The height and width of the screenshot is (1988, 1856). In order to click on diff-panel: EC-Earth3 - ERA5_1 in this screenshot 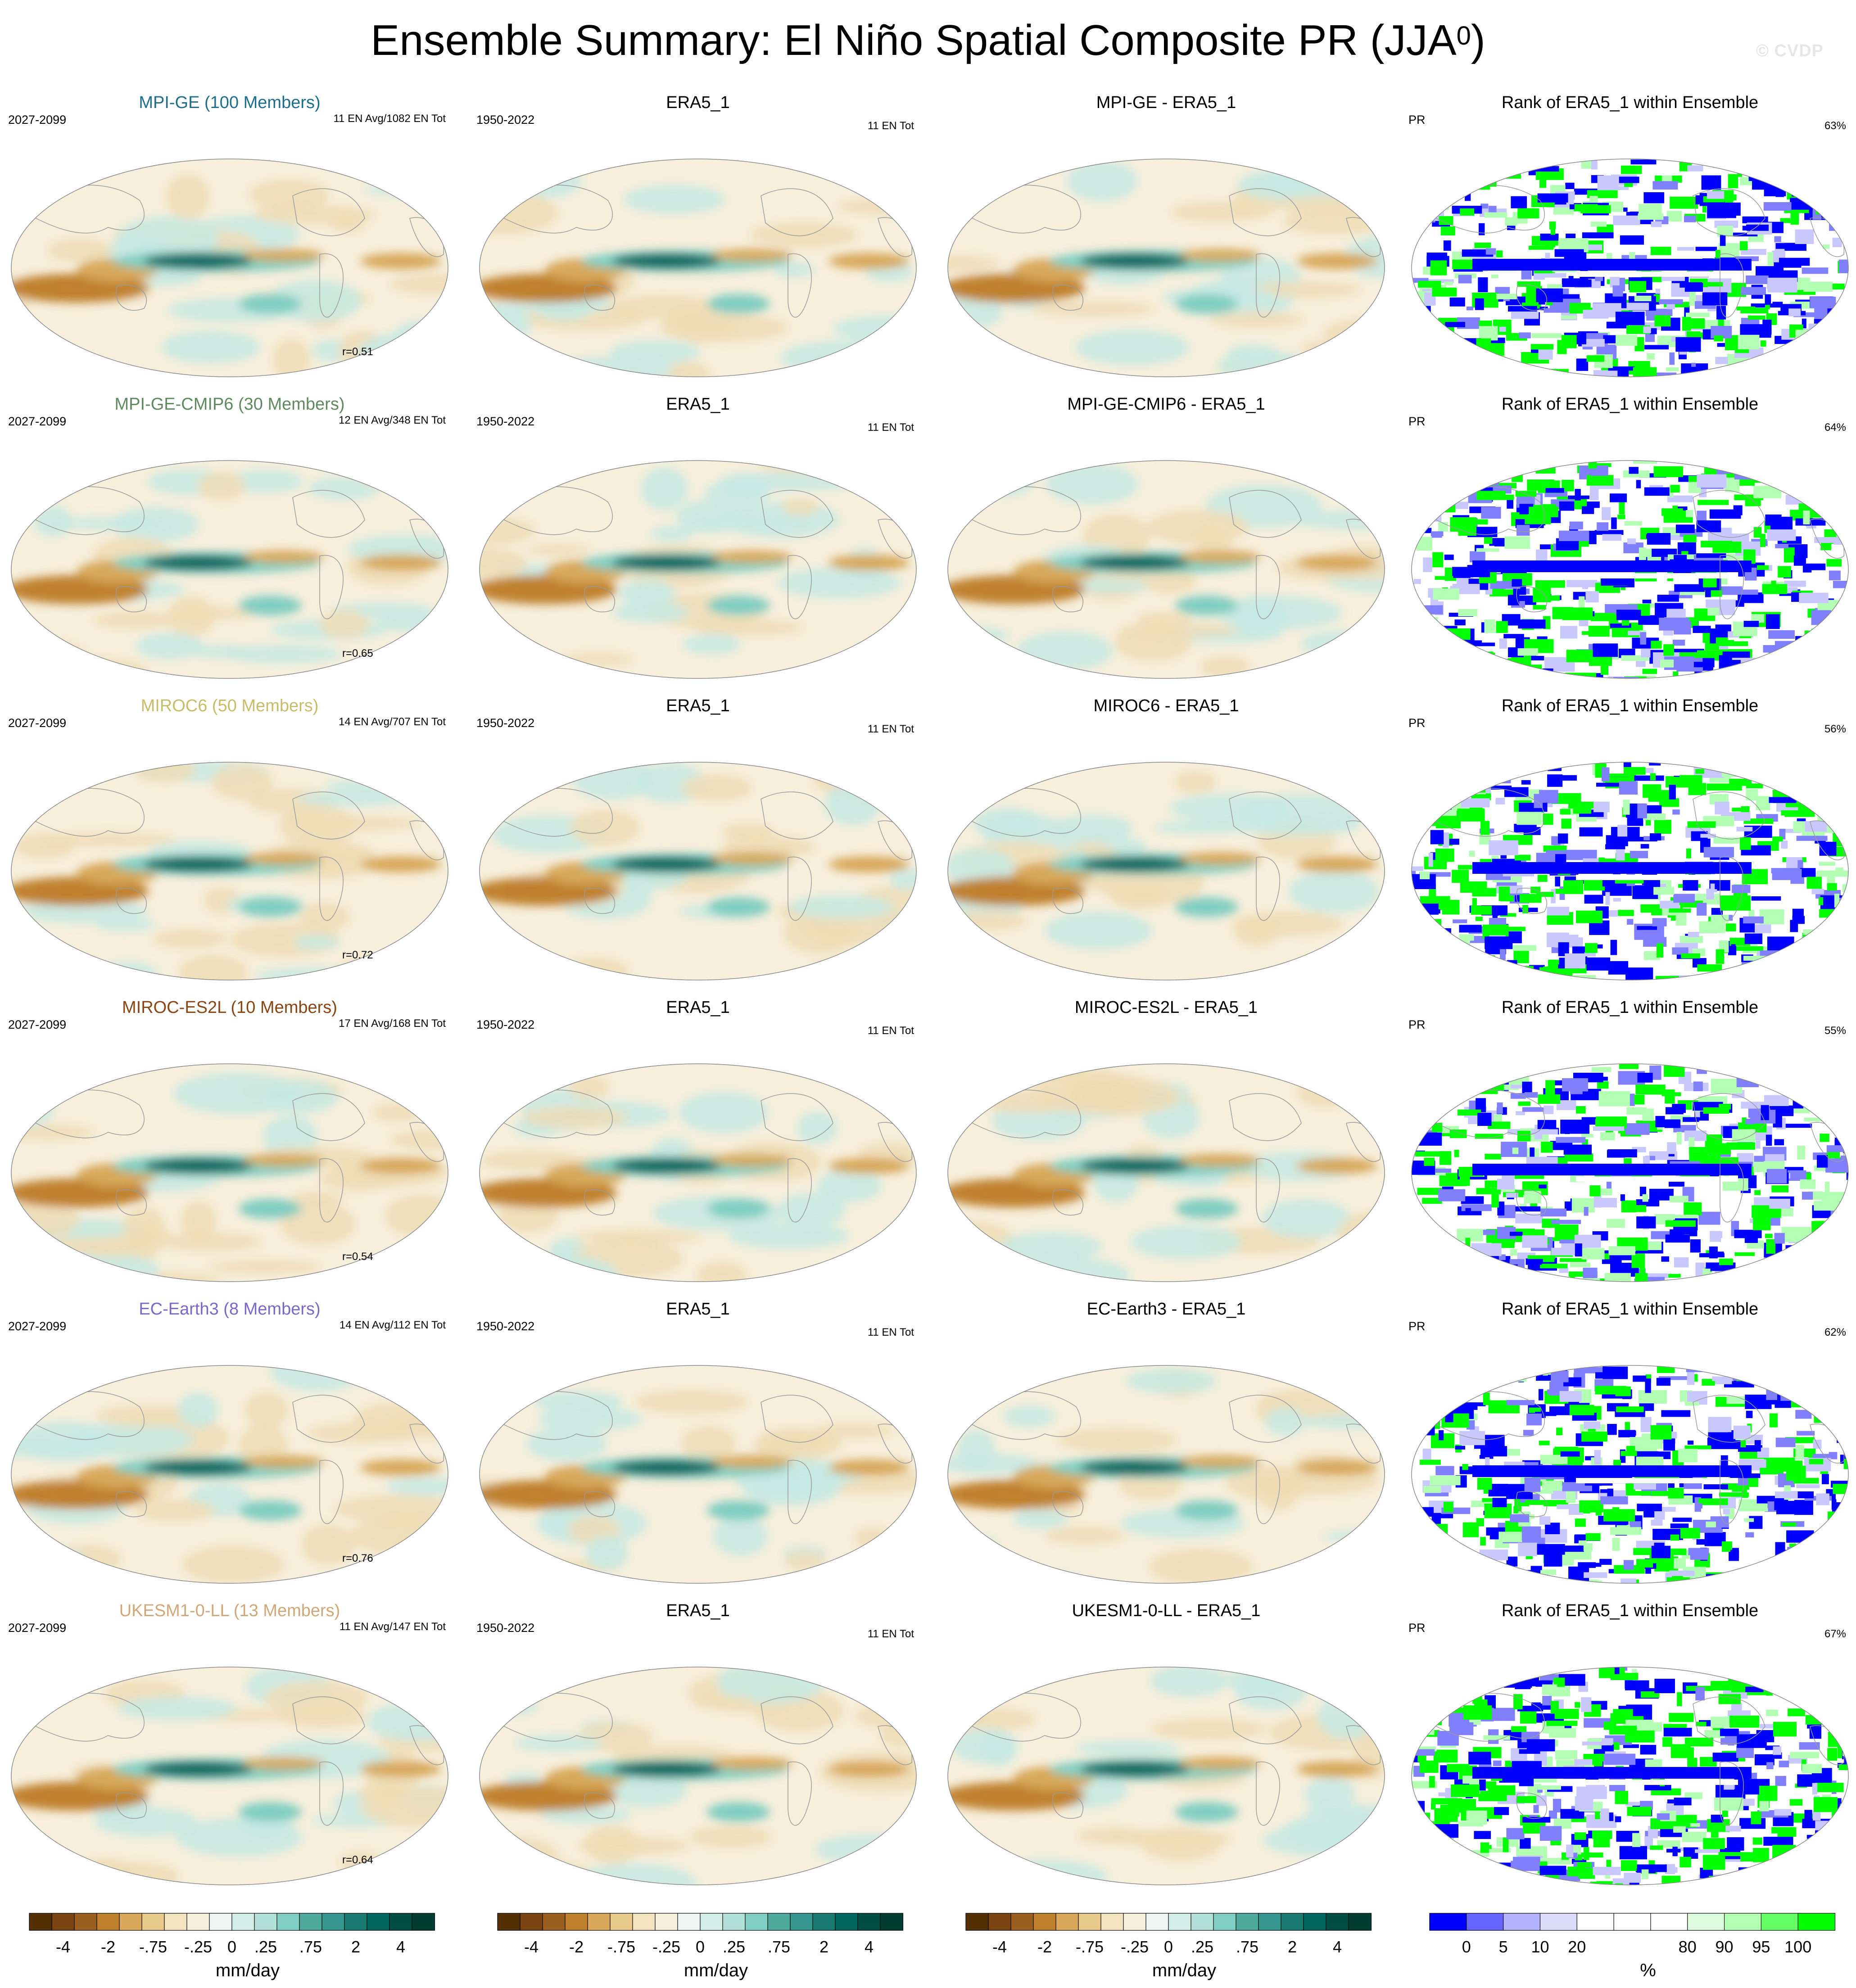, I will do `click(1166, 1443)`.